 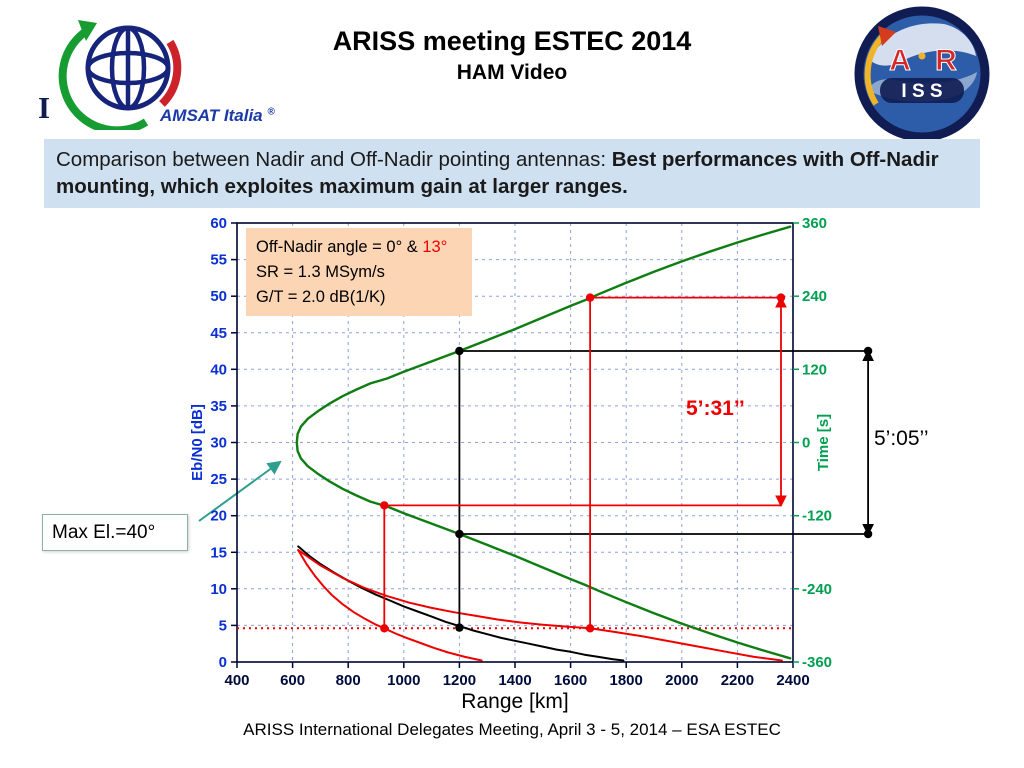 I want to click on y-left-tick-label: 60, so click(x=218, y=223).